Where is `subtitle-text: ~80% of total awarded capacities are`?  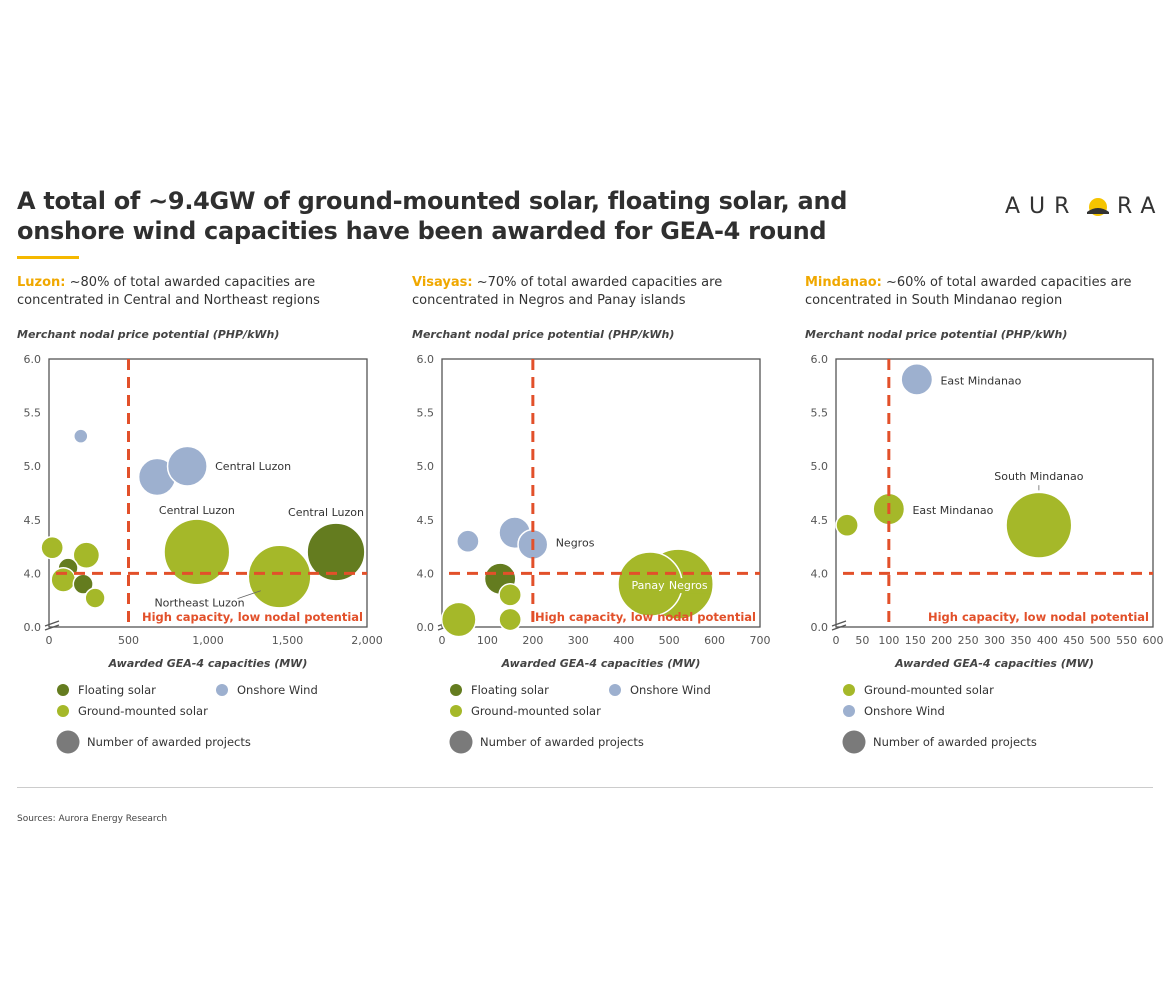 subtitle-text: ~80% of total awarded capacities are is located at coordinates (190, 282).